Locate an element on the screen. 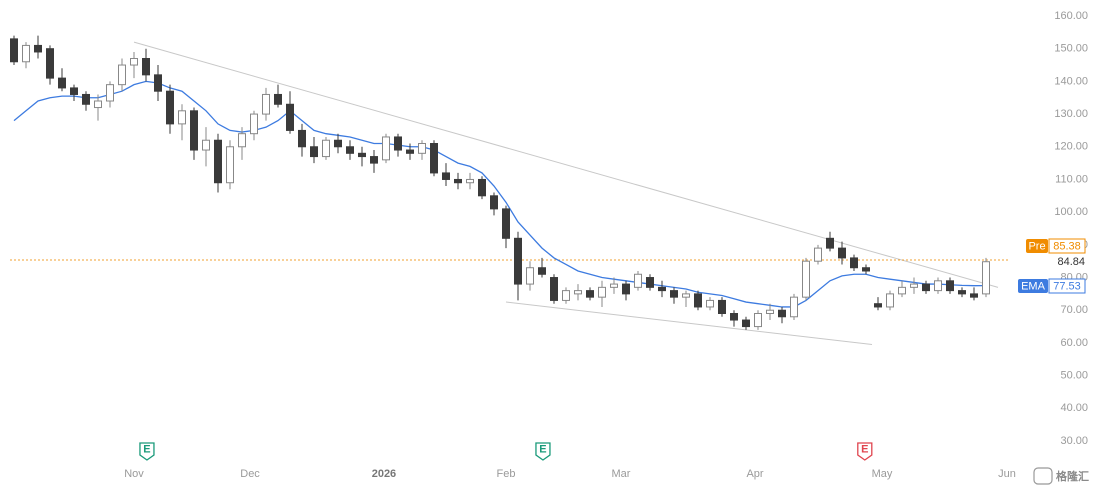  ema-value-box is located at coordinates (1067, 286).